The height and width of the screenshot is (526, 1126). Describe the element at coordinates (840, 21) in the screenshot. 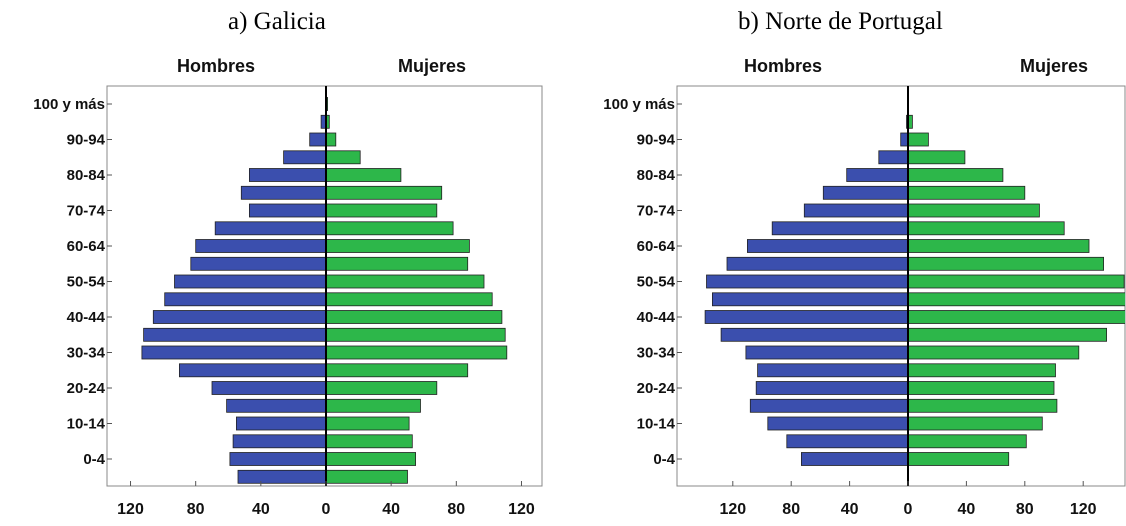

I see `chart-title-norte-portugal: b) Norte de Portugal` at that location.